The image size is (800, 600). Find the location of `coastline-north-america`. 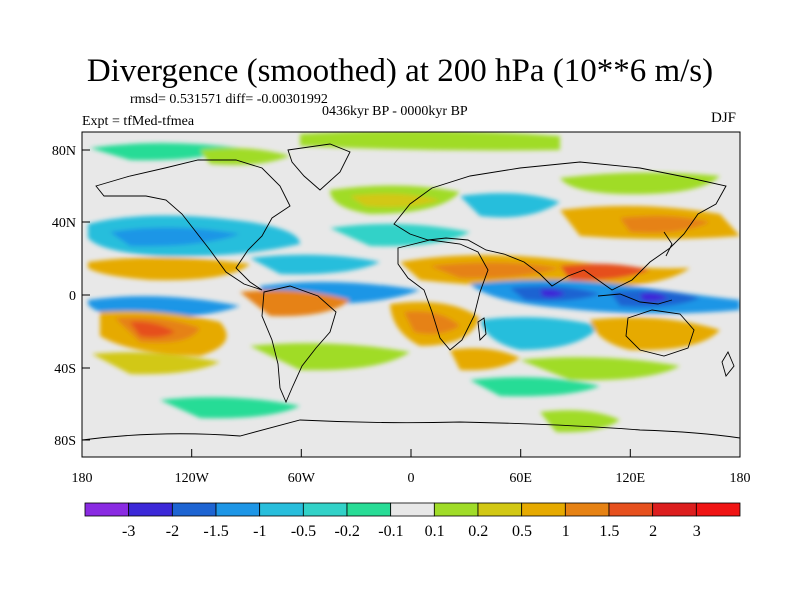

coastline-north-america is located at coordinates (193, 225).